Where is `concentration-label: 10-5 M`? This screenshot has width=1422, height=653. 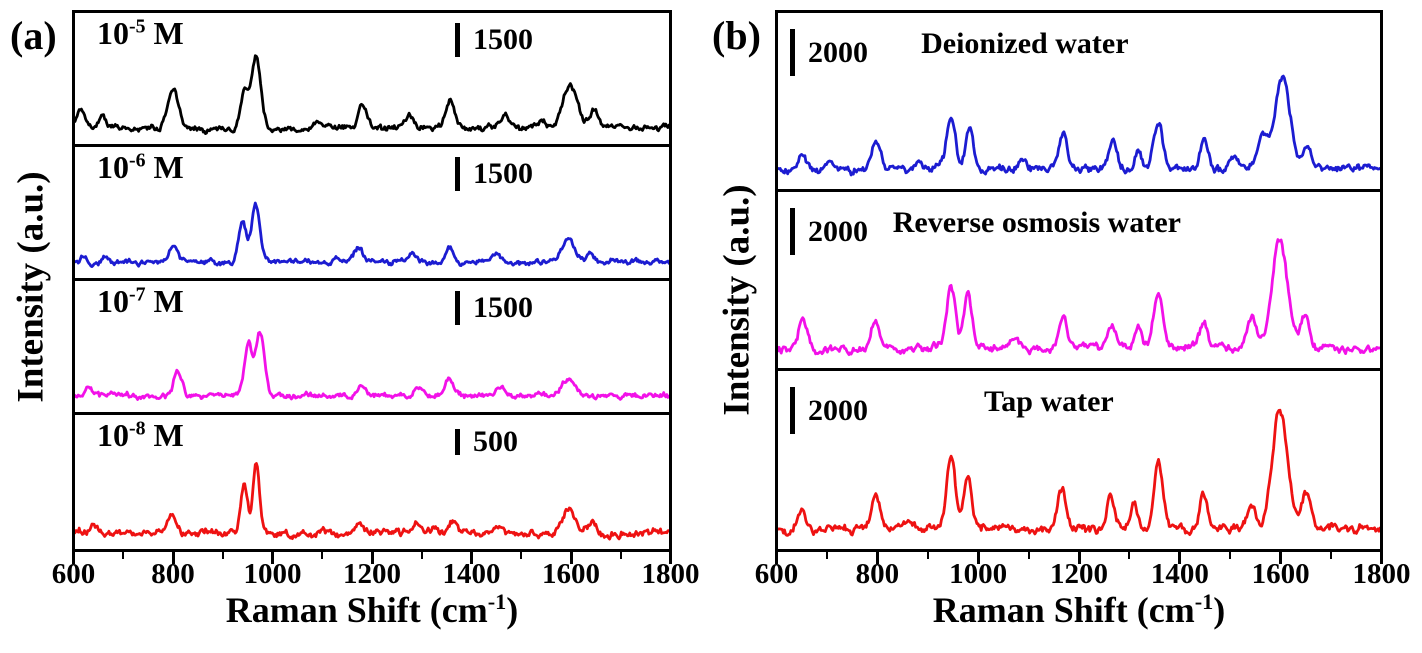 concentration-label: 10-5 M is located at coordinates (140, 33).